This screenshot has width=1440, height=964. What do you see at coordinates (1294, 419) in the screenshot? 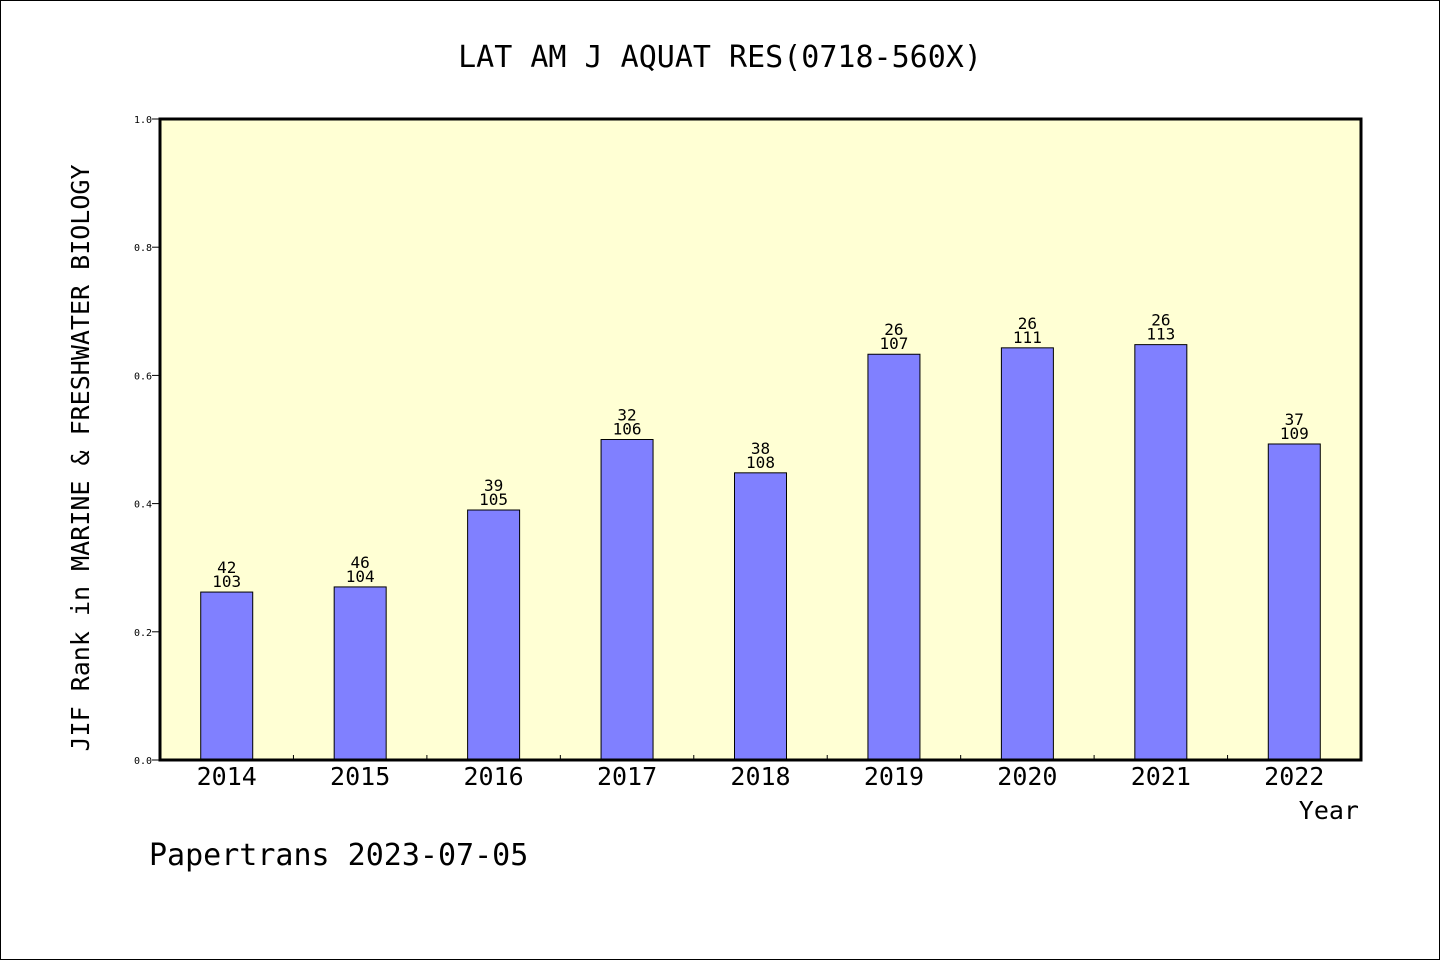
I see `bar-rank-label: 37` at bounding box center [1294, 419].